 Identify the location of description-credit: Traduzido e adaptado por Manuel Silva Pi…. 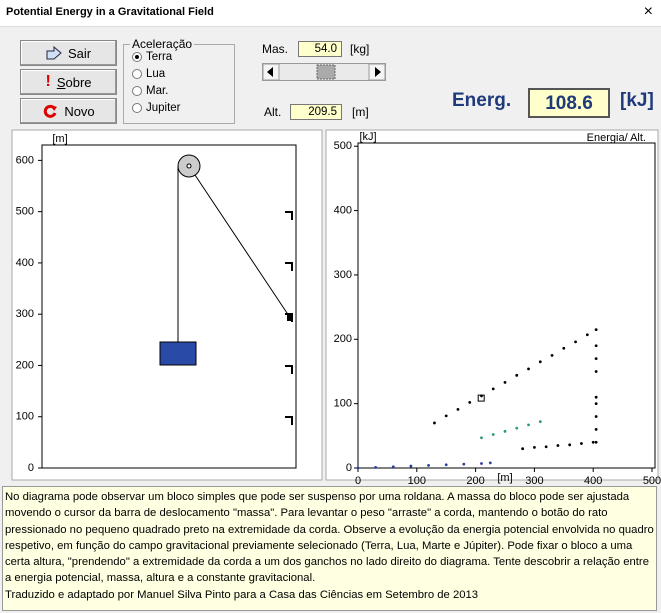
(242, 594).